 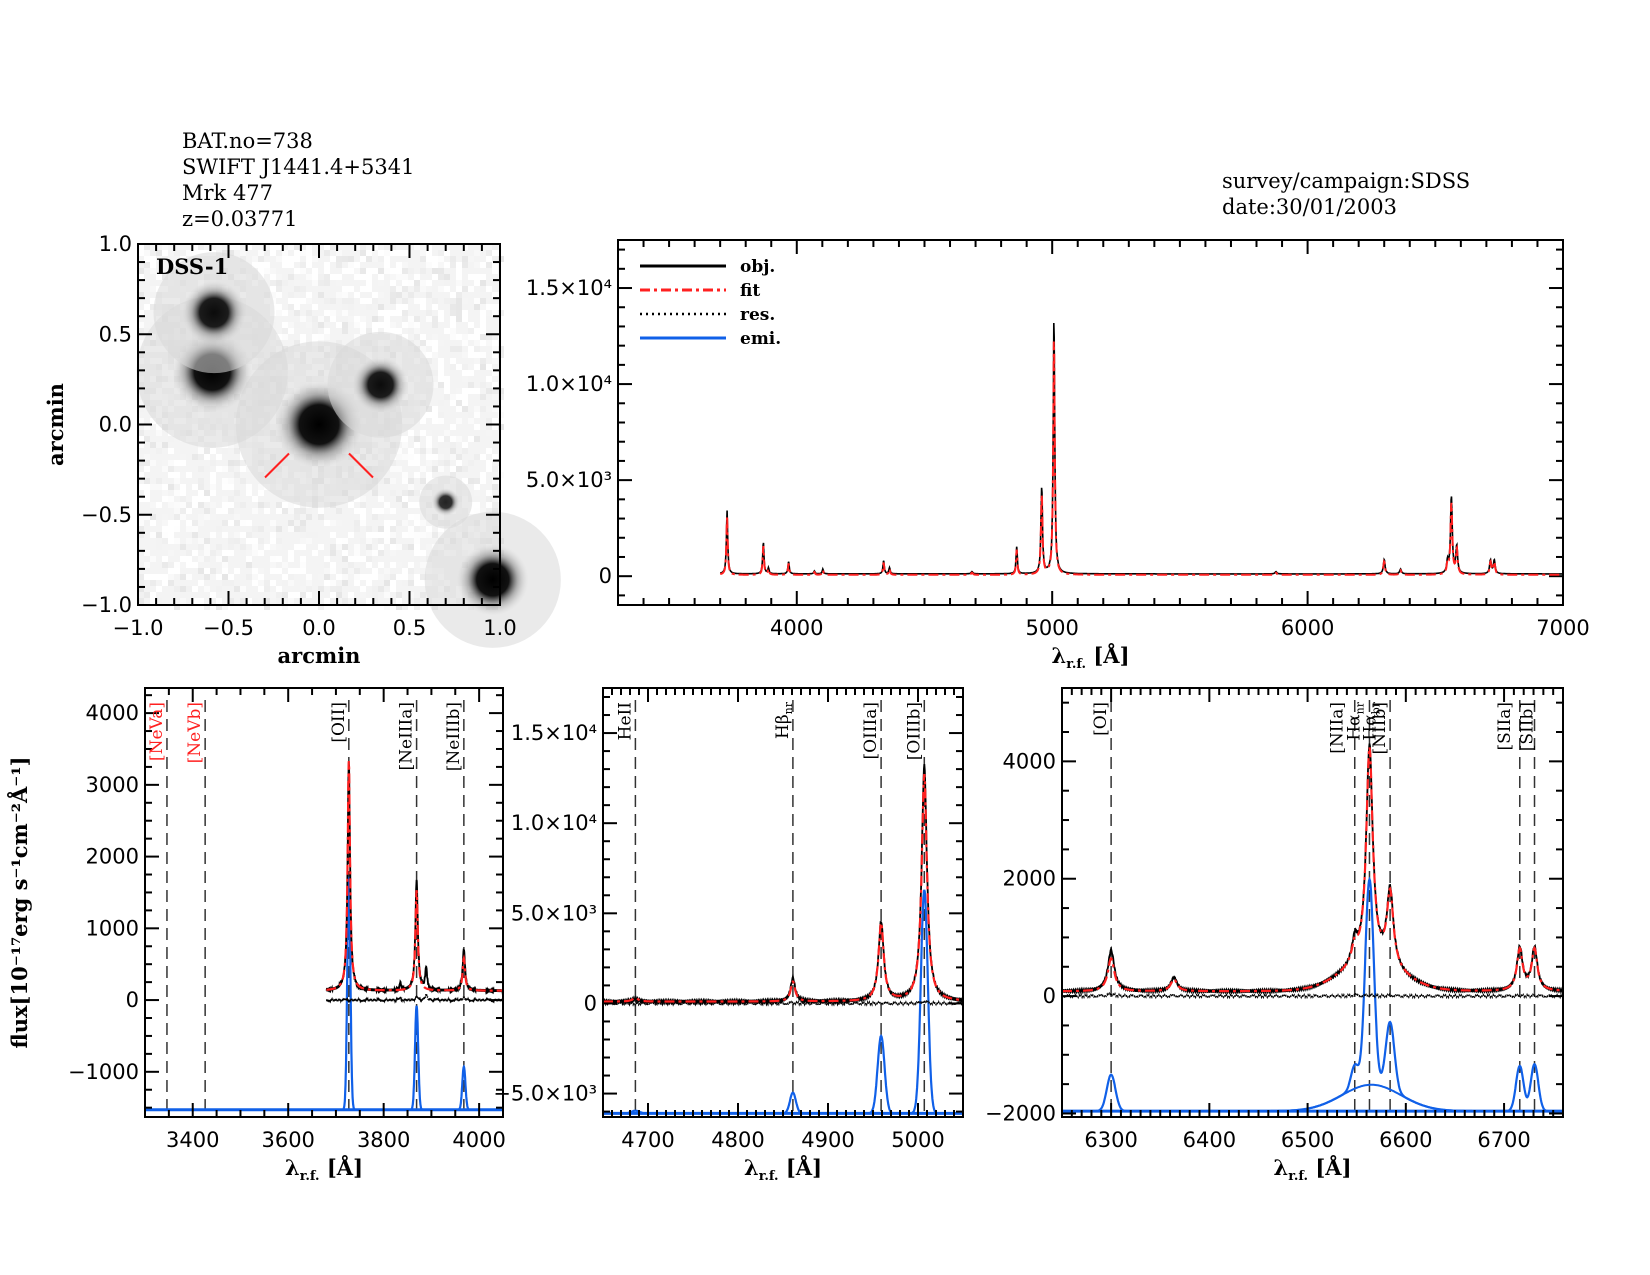 I want to click on plot-area, so click(x=1312, y=908).